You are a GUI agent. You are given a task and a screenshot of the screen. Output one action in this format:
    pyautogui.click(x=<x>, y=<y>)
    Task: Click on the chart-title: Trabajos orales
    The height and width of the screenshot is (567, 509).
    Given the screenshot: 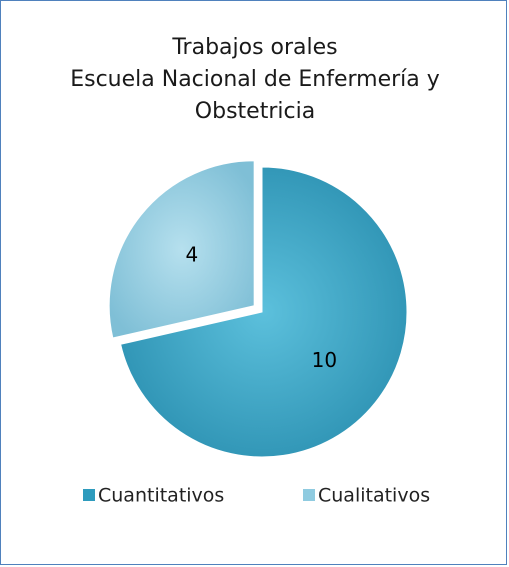 What is the action you would take?
    pyautogui.click(x=255, y=47)
    